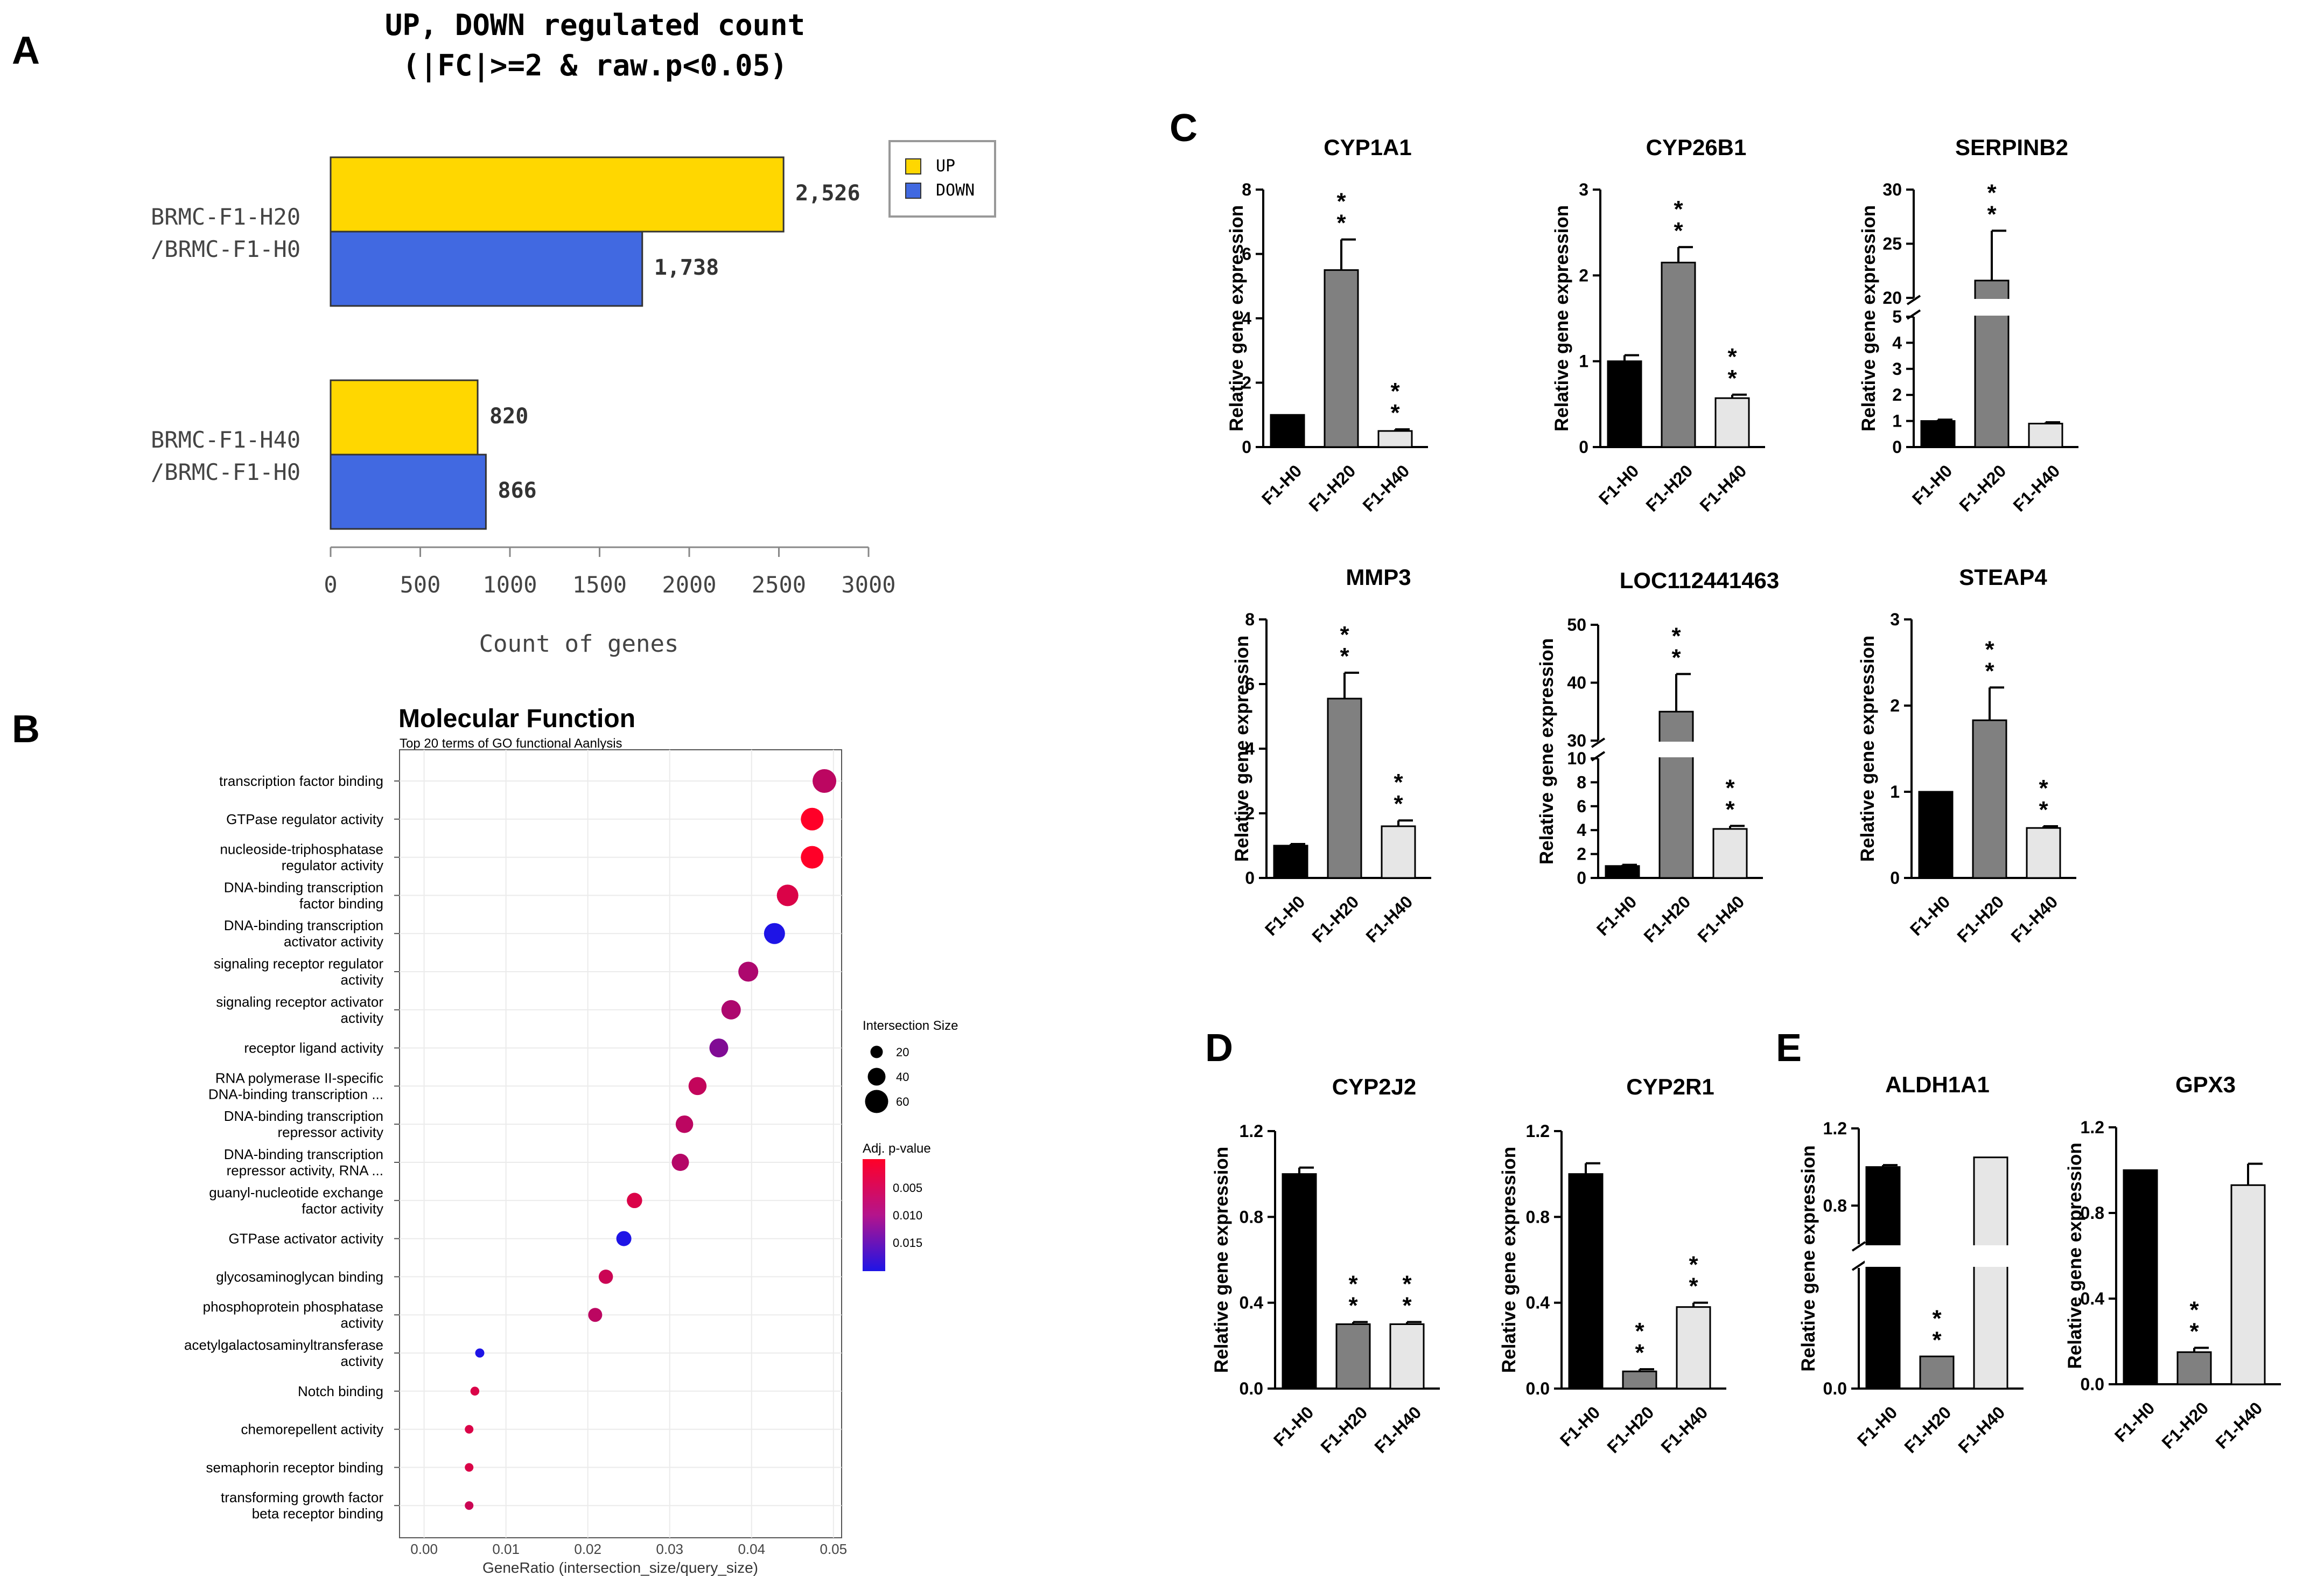  Describe the element at coordinates (298, 964) in the screenshot. I see `term-label: signaling receptor regulator` at that location.